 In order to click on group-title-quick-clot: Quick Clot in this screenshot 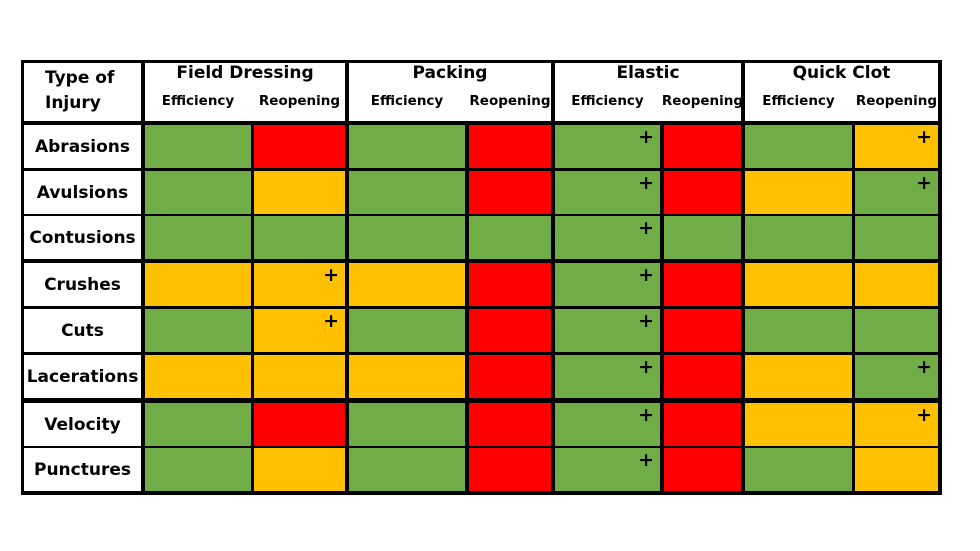, I will do `click(841, 73)`.